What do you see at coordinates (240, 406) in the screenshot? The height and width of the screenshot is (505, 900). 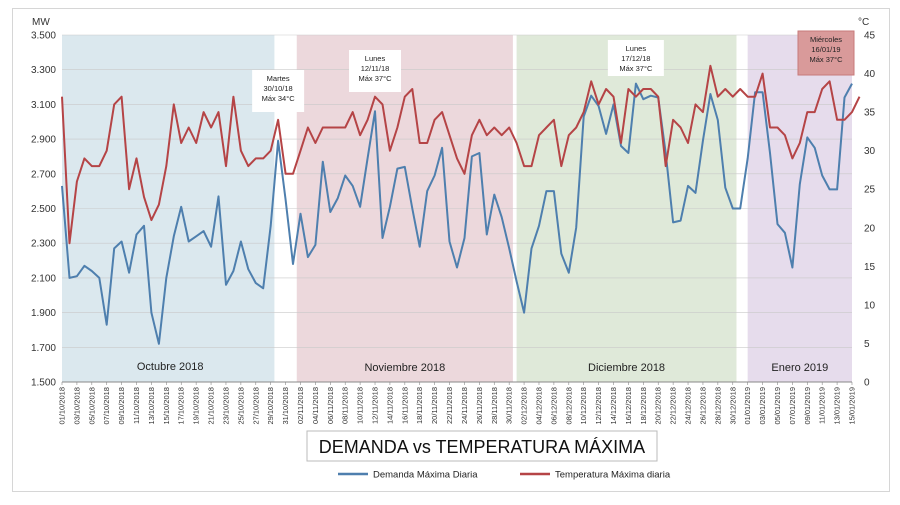 I see `x-tick-label: 25/10/2018` at bounding box center [240, 406].